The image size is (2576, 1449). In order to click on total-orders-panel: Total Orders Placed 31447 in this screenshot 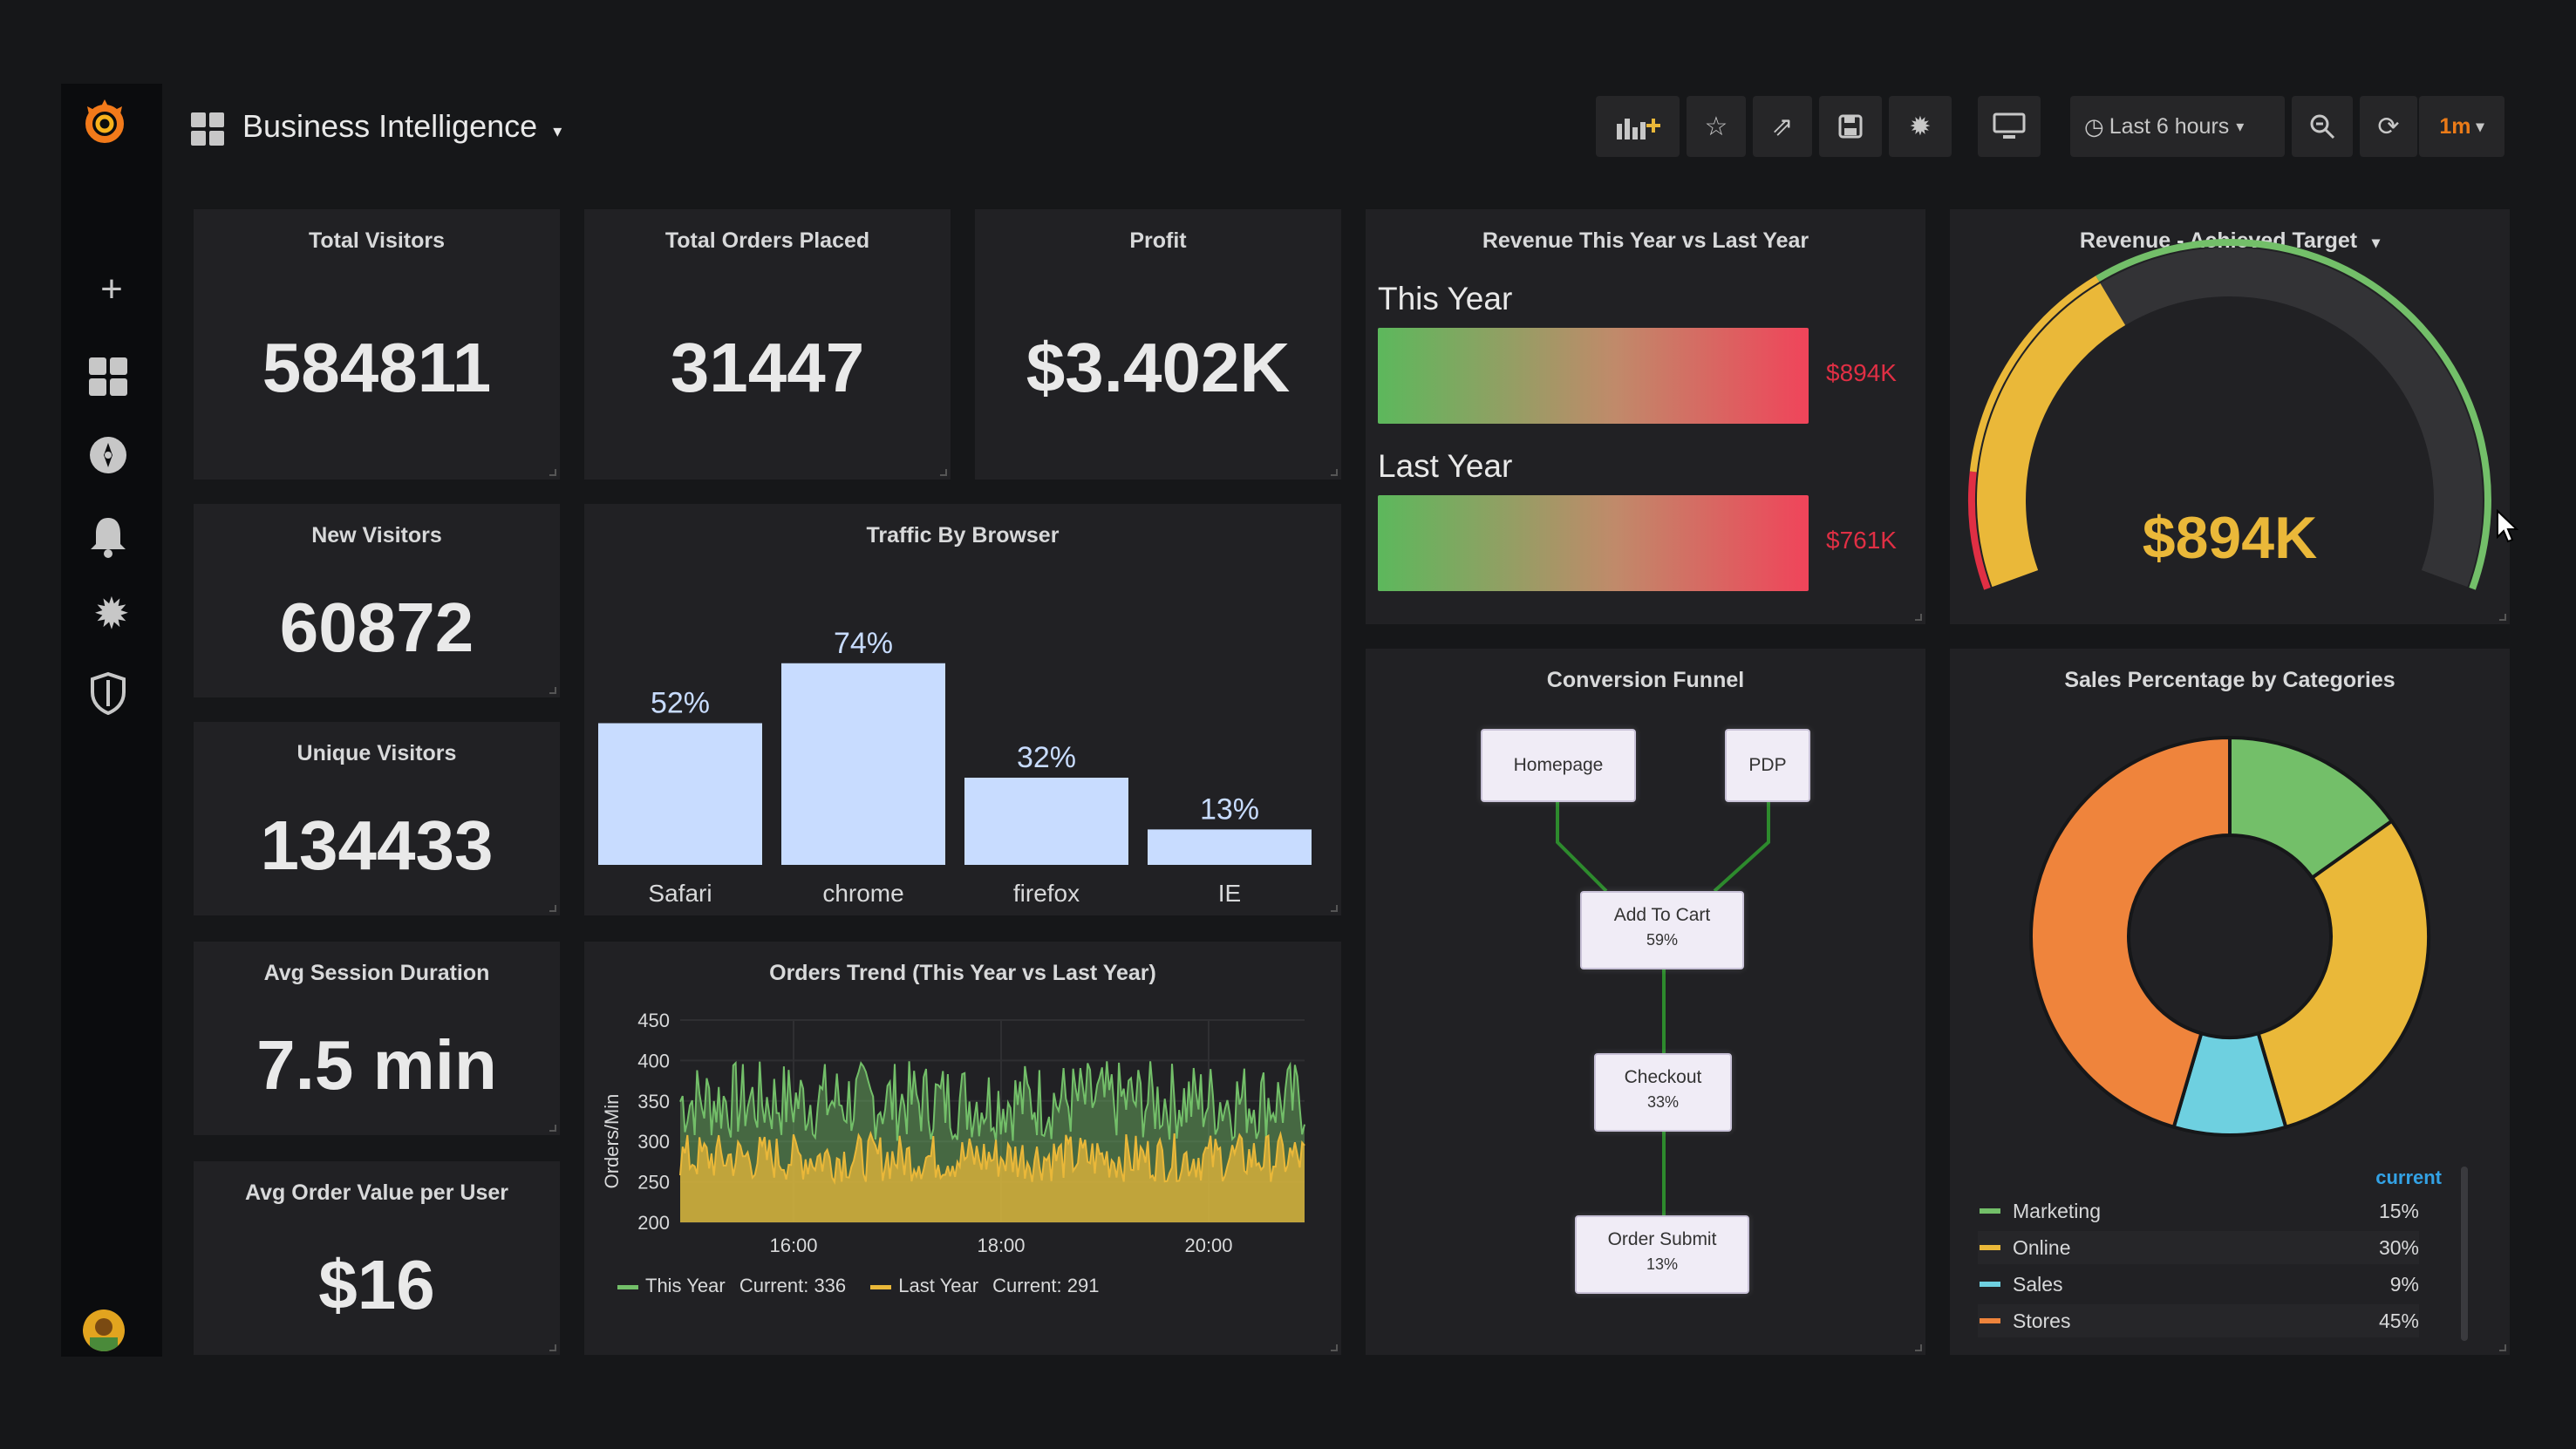, I will do `click(768, 344)`.